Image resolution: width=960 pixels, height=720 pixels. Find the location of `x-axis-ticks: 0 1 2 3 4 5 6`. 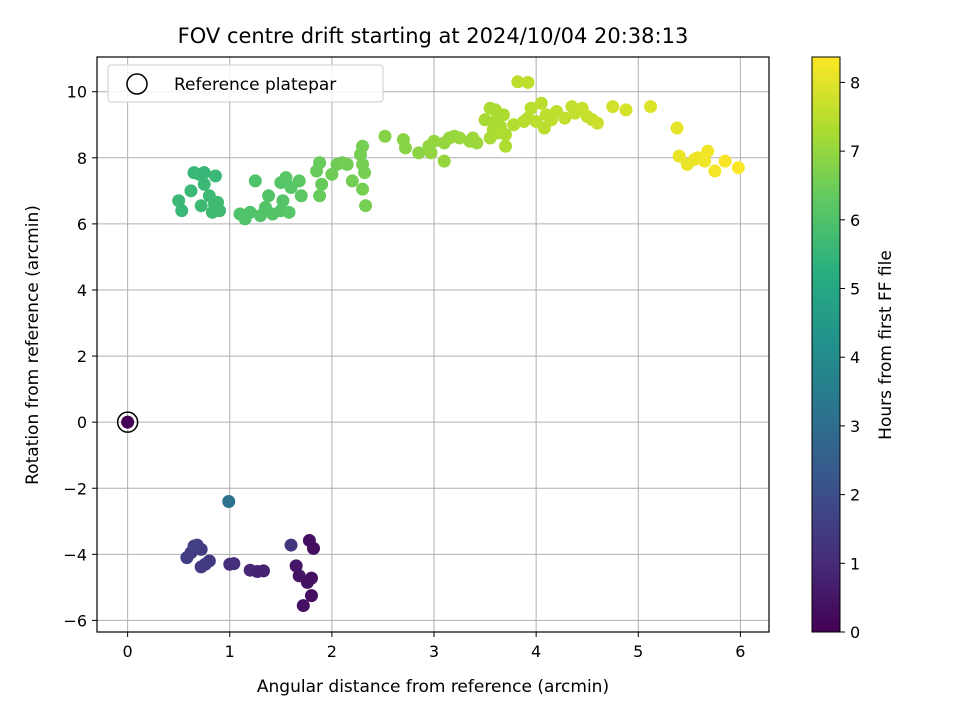

x-axis-ticks: 0 1 2 3 4 5 6 is located at coordinates (434, 646).